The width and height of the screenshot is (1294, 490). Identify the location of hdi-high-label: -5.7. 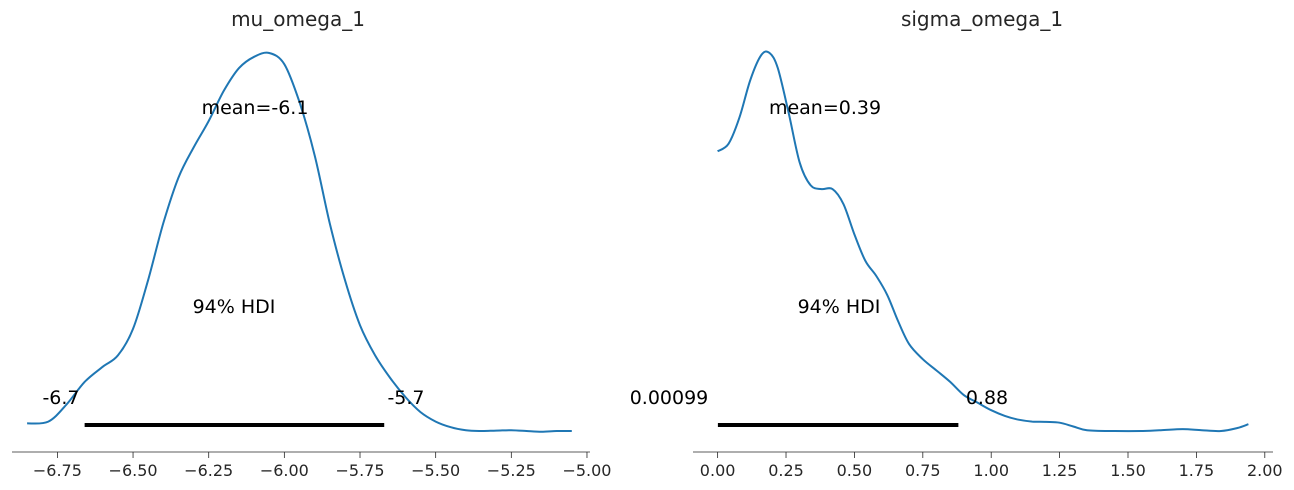
(405, 398).